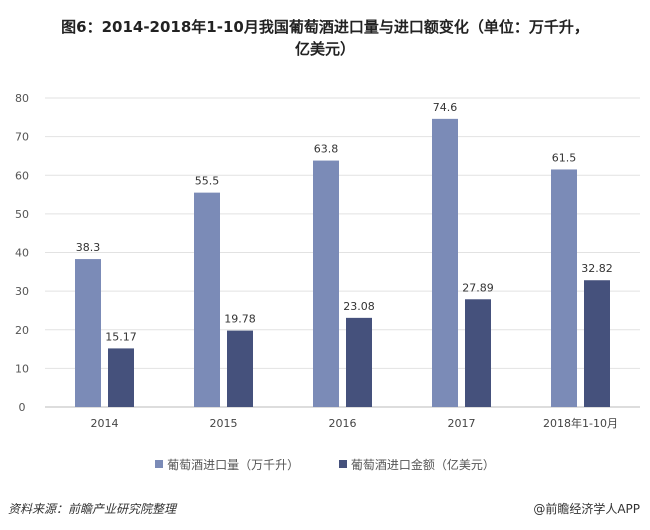 This screenshot has height=530, width=650. I want to click on y-tick-label: 80, so click(22, 98).